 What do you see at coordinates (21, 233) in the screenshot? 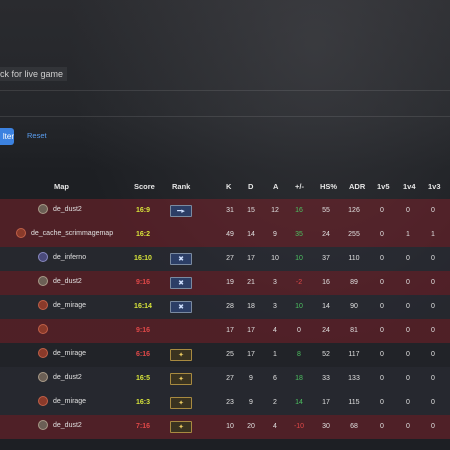
I see `cache-icon` at bounding box center [21, 233].